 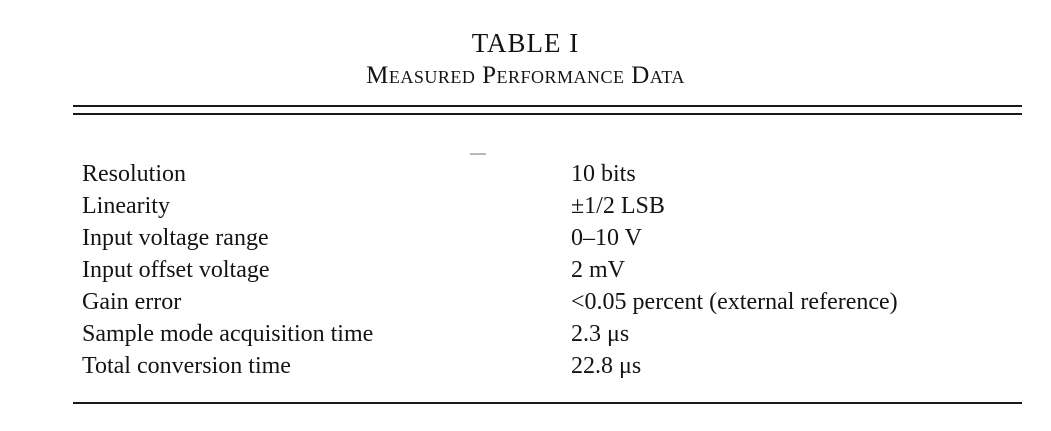 What do you see at coordinates (228, 334) in the screenshot?
I see `parameter-cell: Sample mode acquisition time` at bounding box center [228, 334].